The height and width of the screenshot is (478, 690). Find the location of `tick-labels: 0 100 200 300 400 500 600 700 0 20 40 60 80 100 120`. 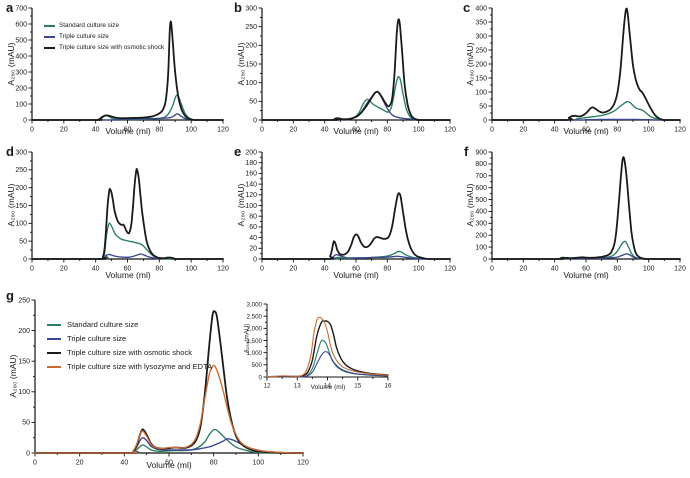

tick-labels: 0 100 200 300 400 500 600 700 0 20 40 60 80 100 120 is located at coordinates (122, 69).